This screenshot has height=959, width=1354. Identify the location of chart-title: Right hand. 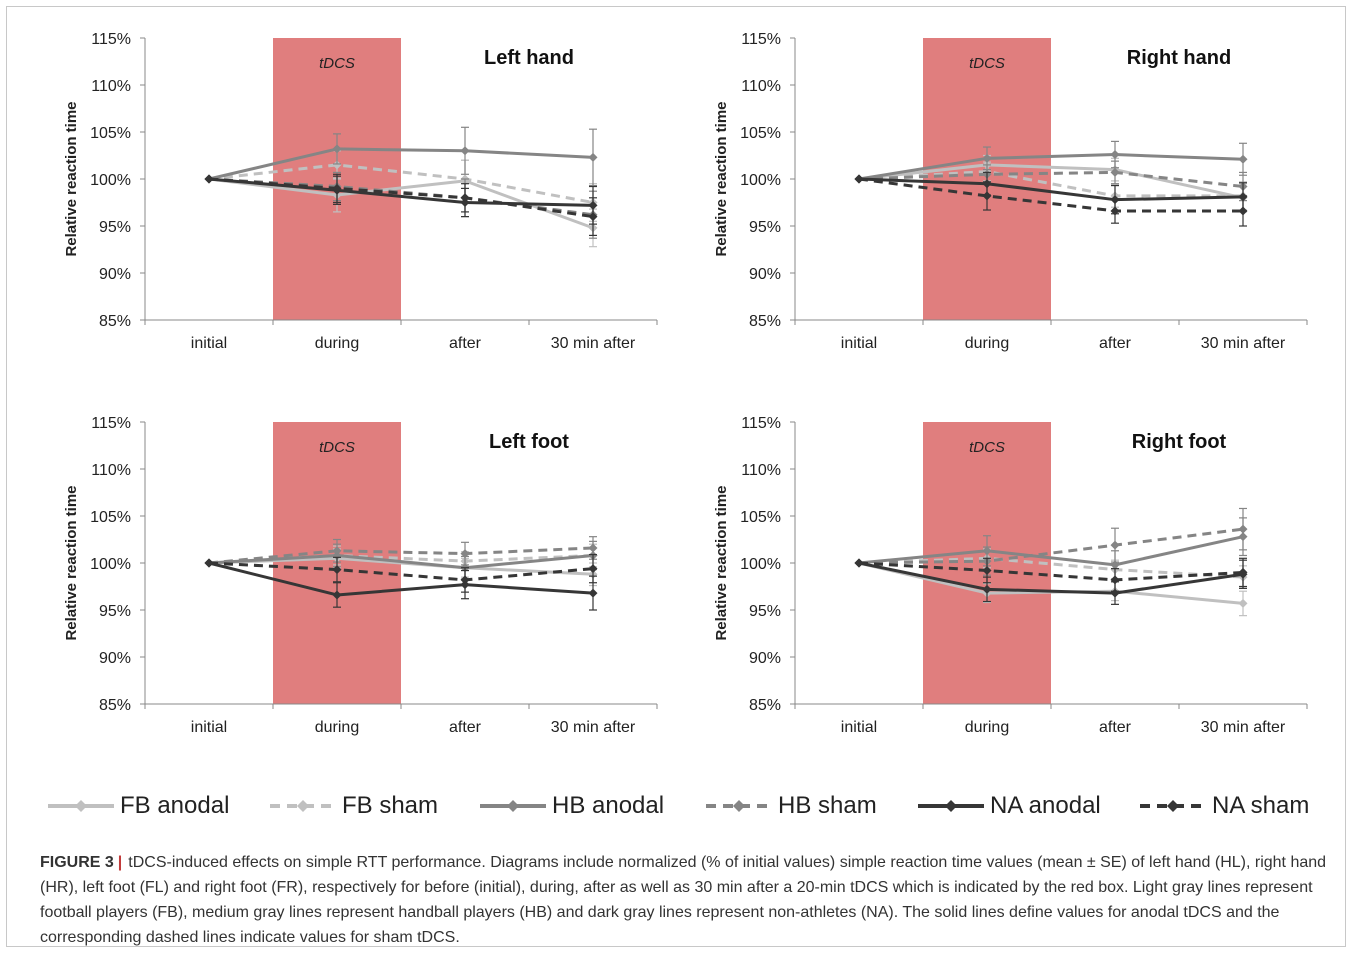
(1179, 58).